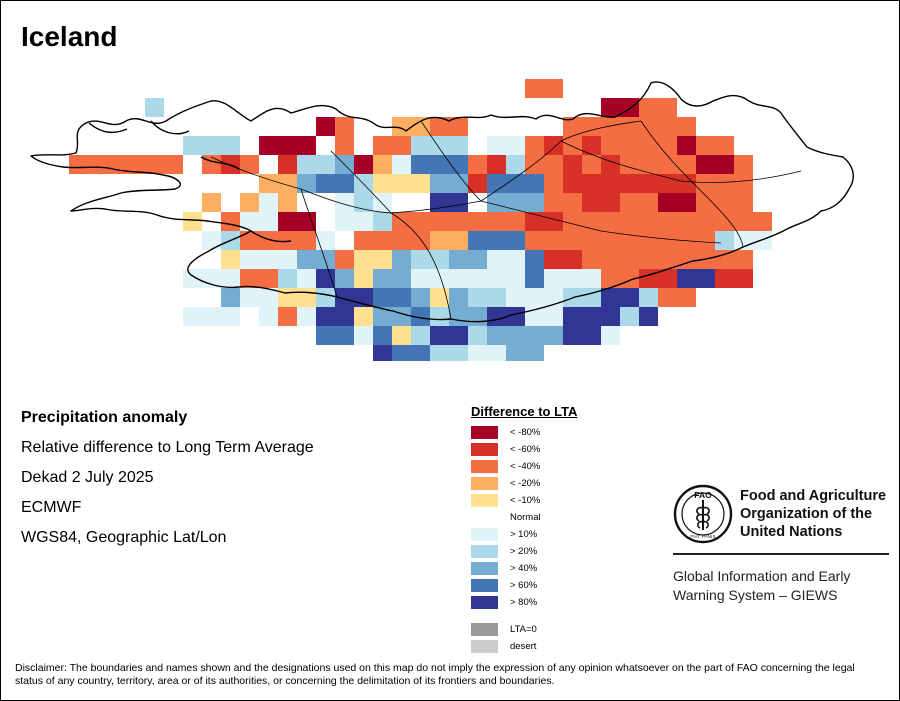  I want to click on legend-label: > 20%, so click(524, 551).